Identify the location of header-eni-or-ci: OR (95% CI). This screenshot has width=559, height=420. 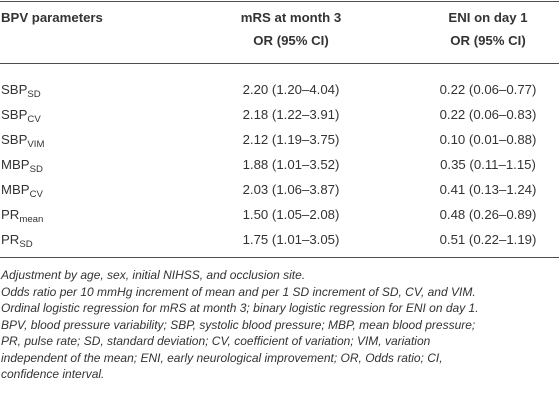
(488, 40).